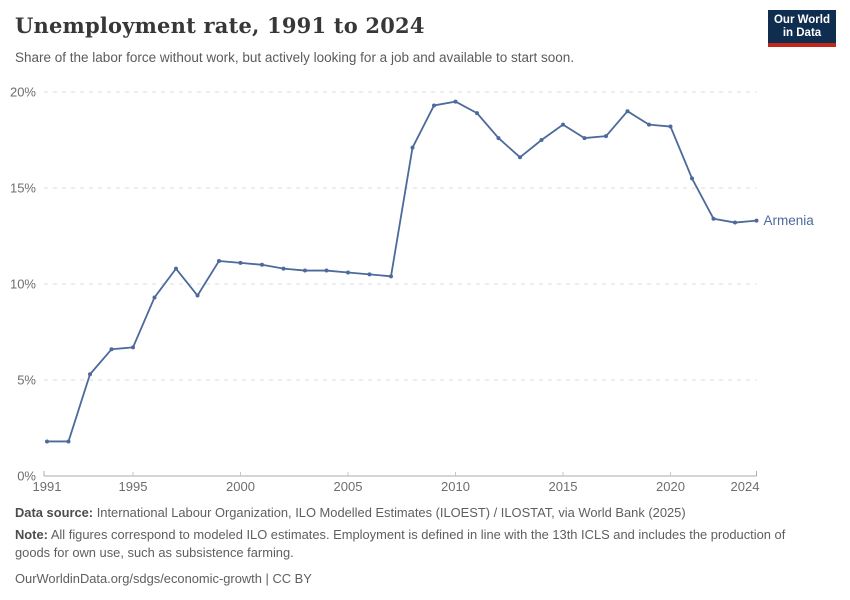  What do you see at coordinates (240, 486) in the screenshot?
I see `x-axis-tick-label: 2000` at bounding box center [240, 486].